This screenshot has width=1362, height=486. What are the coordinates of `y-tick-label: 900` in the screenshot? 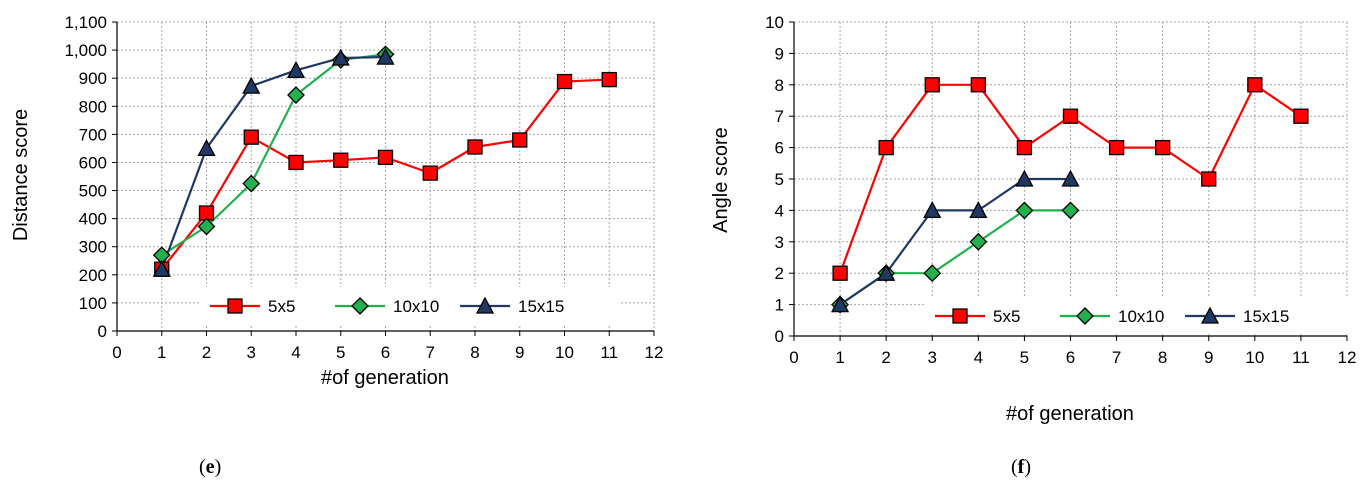 It's located at (93, 78).